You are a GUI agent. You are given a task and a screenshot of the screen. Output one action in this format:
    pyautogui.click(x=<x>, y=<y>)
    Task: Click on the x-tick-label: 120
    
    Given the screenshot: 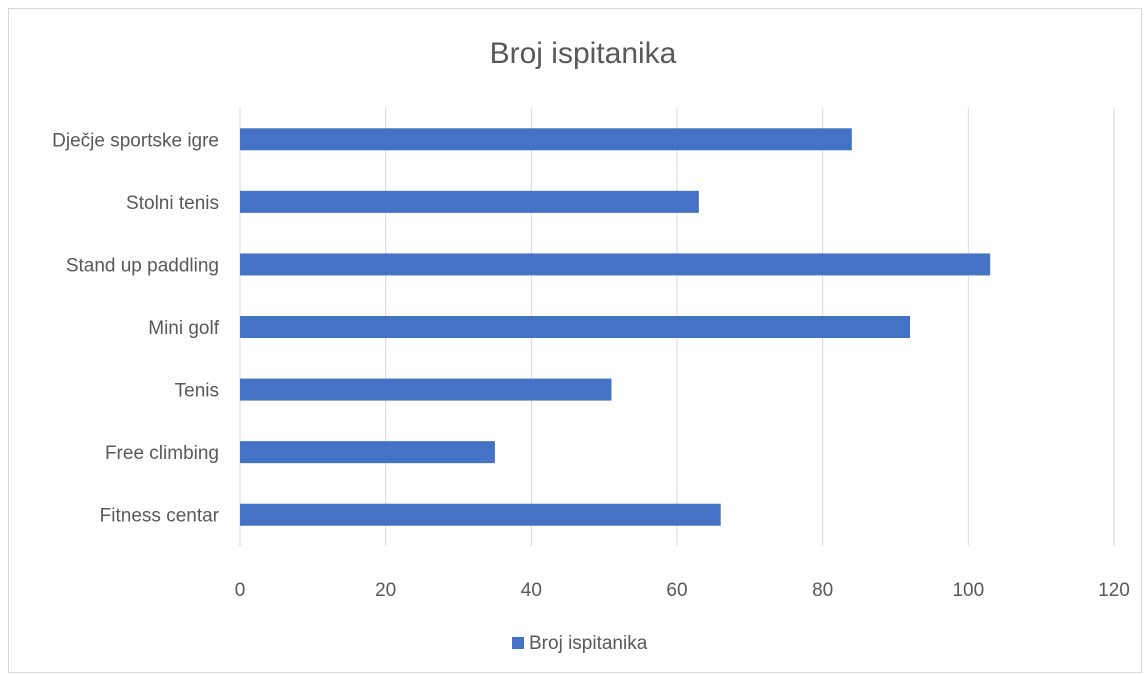 What is the action you would take?
    pyautogui.click(x=1114, y=590)
    